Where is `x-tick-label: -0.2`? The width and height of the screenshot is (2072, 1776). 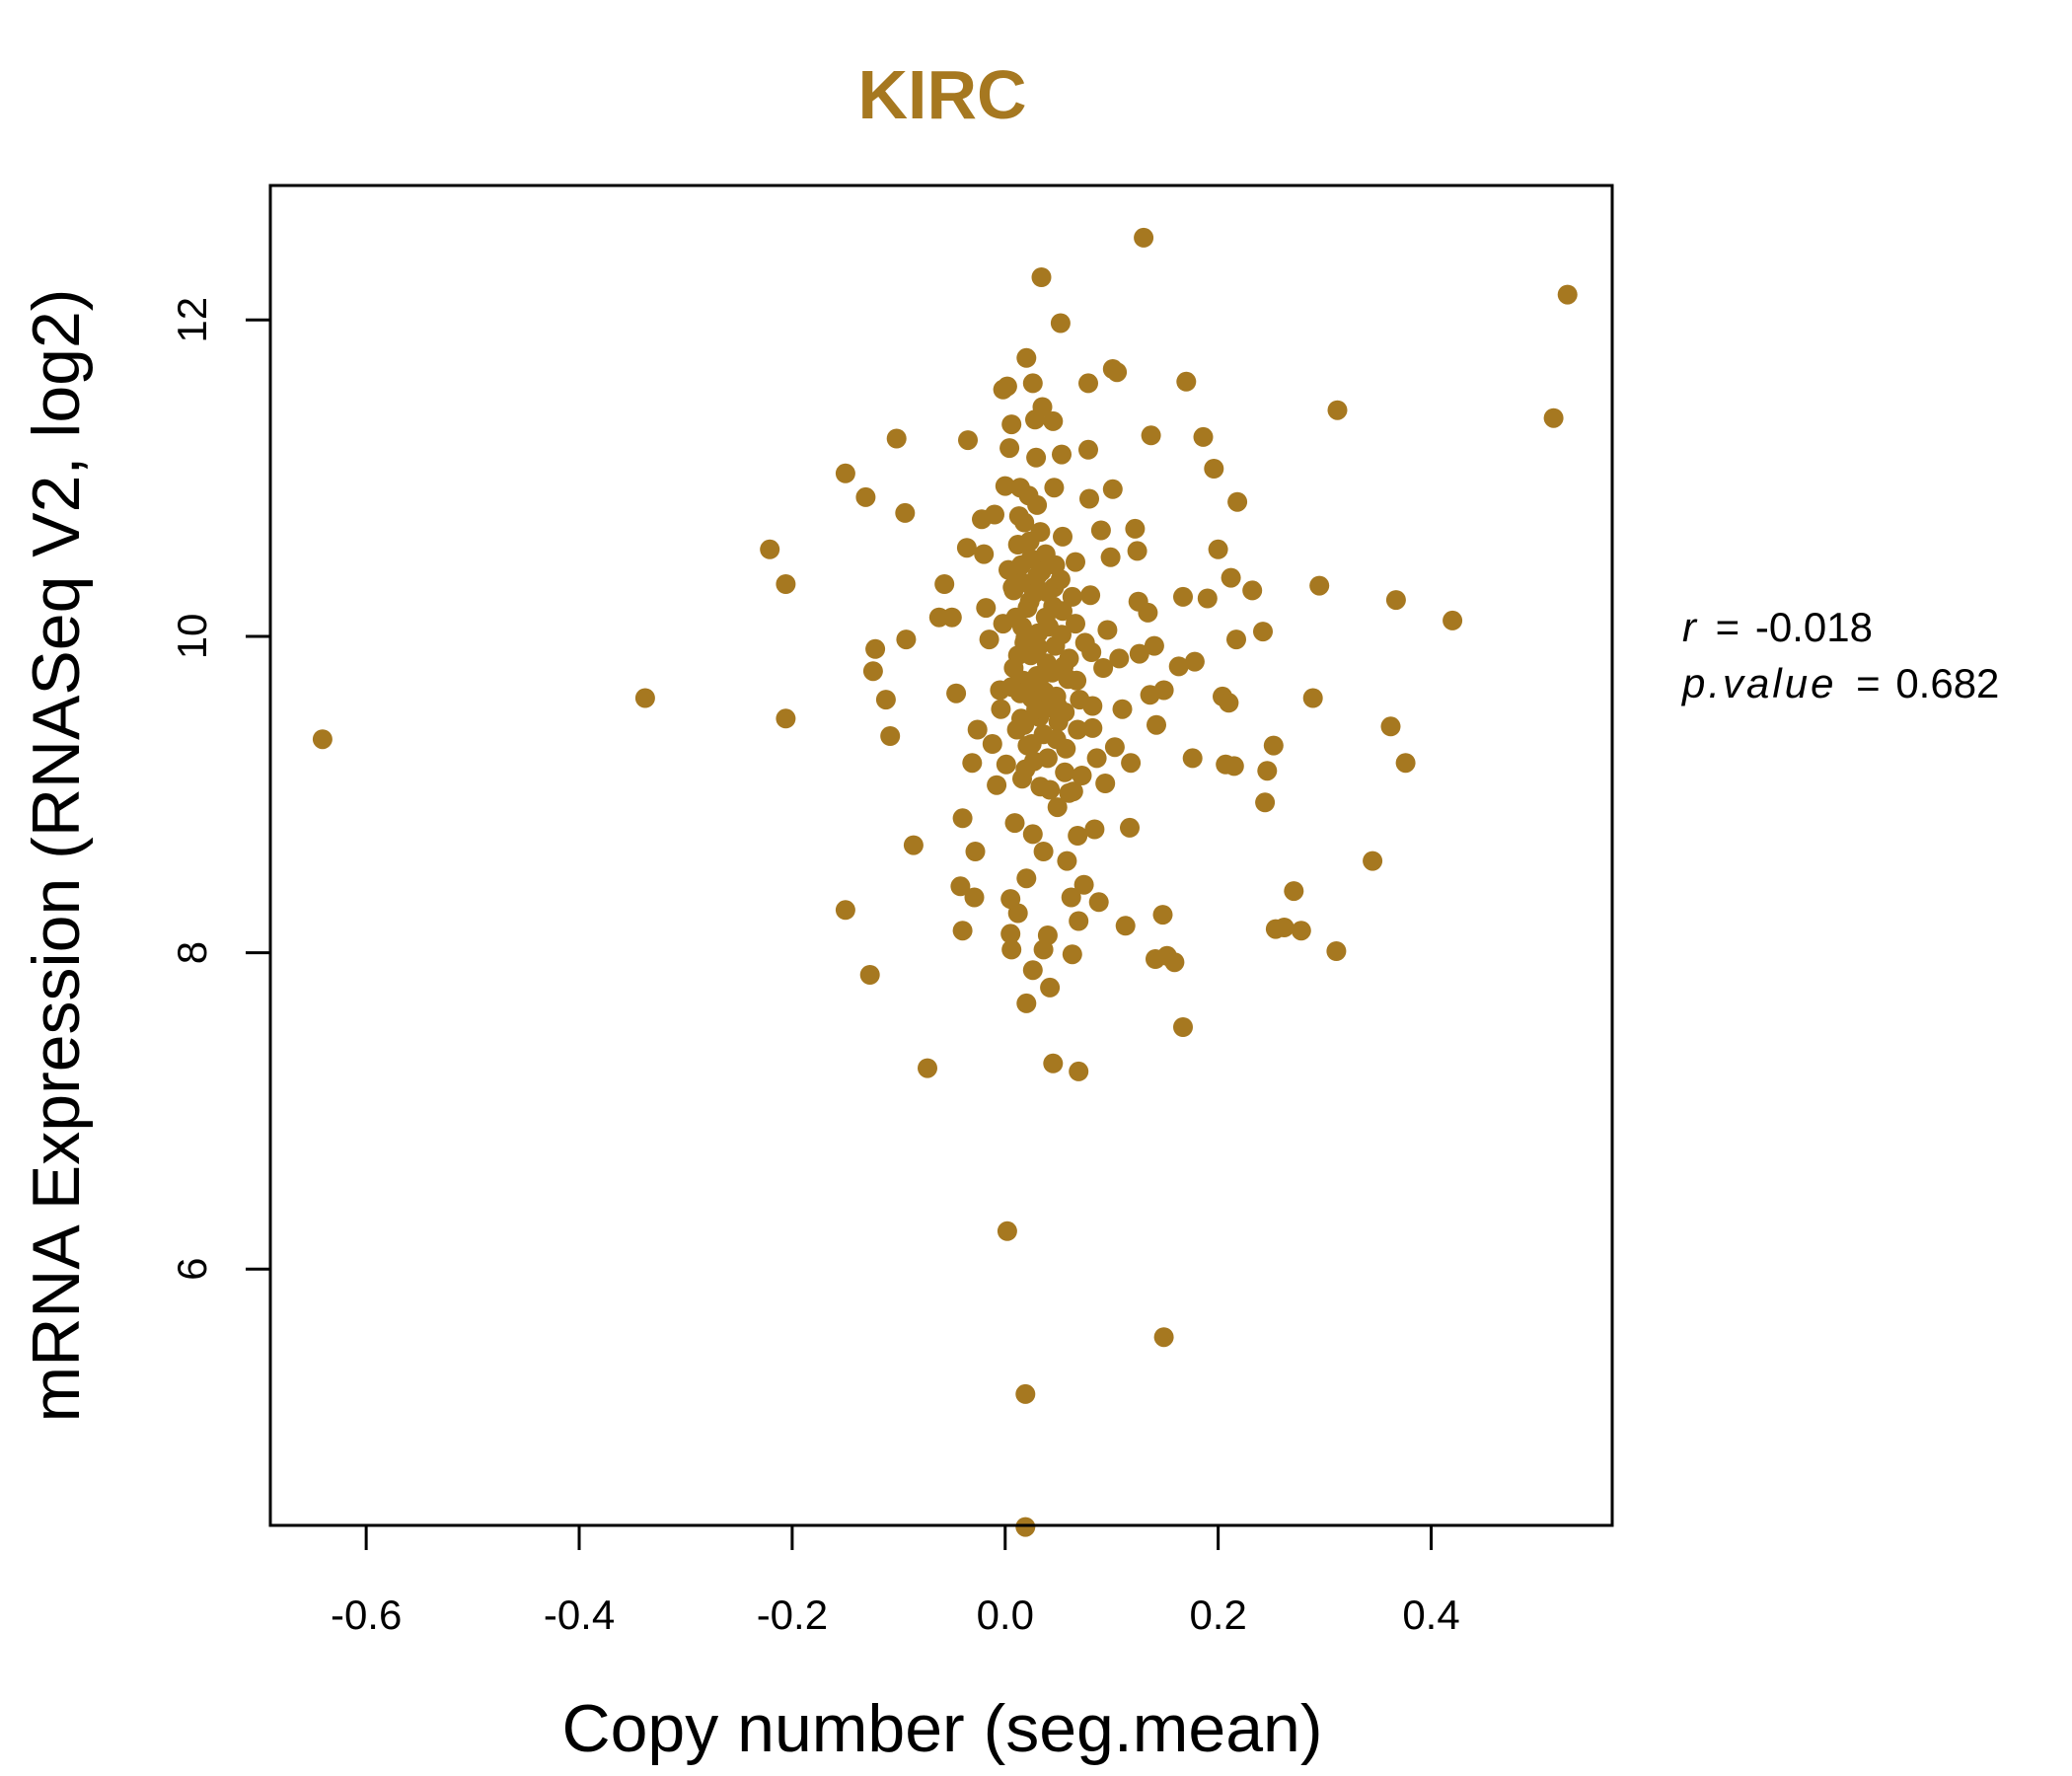
x-tick-label: -0.2 is located at coordinates (792, 1615).